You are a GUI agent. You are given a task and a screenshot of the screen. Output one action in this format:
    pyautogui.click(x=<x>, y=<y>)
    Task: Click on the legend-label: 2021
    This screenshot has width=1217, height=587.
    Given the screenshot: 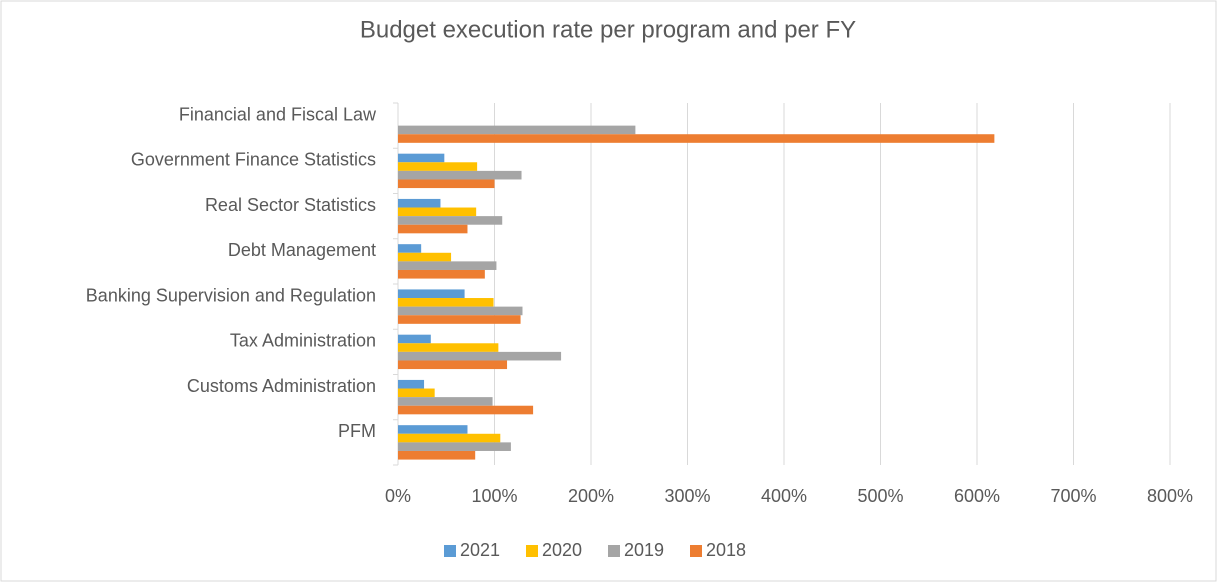 What is the action you would take?
    pyautogui.click(x=480, y=550)
    